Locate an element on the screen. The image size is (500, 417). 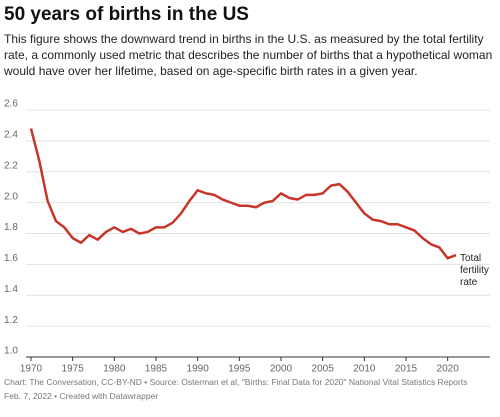
y-tick-label: 2.0 is located at coordinates (11, 196).